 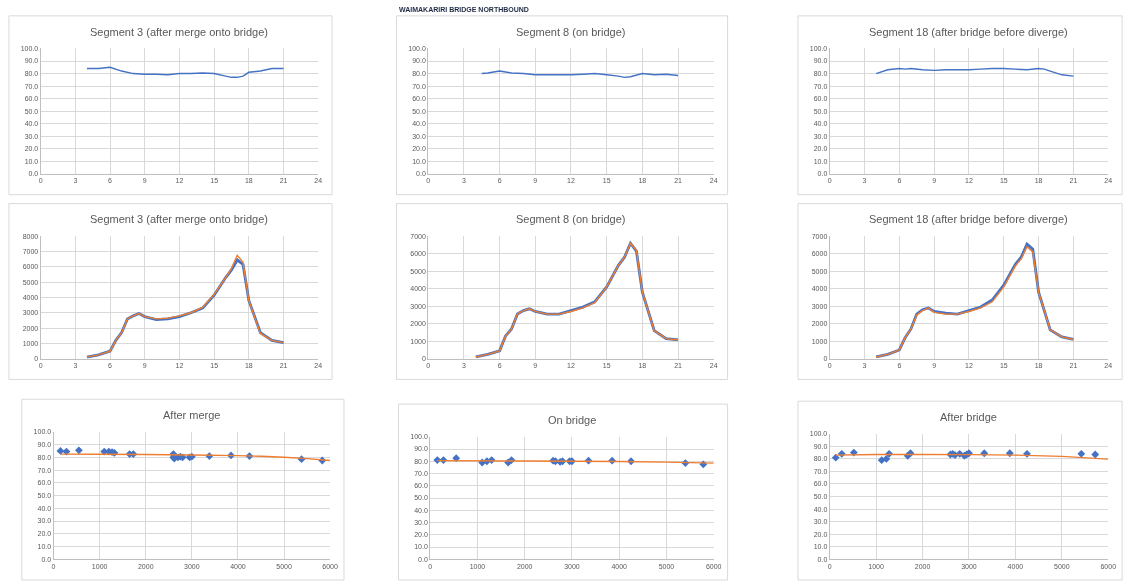 I want to click on chart-title: After bridge, so click(x=968, y=417).